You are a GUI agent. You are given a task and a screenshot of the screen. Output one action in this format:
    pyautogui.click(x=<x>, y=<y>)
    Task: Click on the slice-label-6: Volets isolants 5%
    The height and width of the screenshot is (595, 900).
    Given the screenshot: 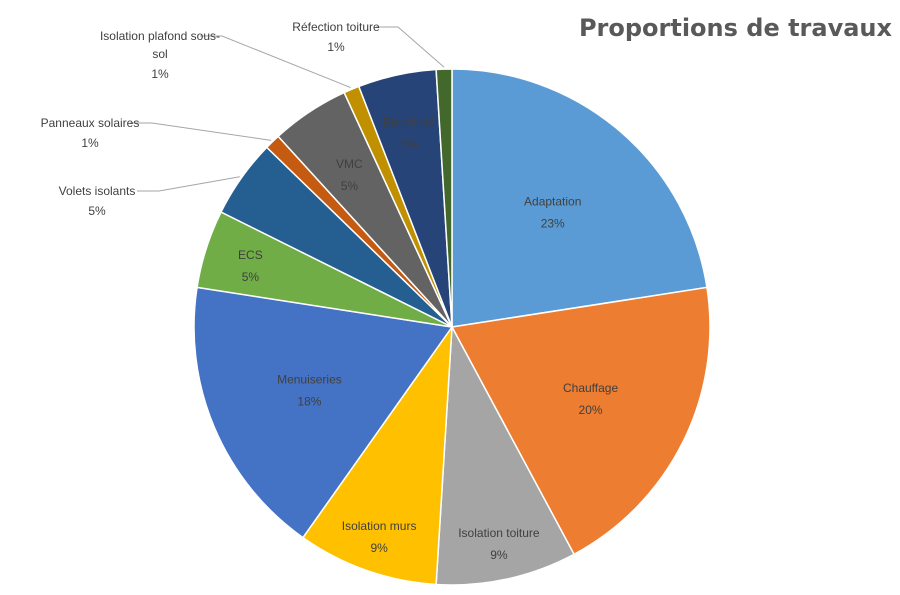 What is the action you would take?
    pyautogui.click(x=97, y=201)
    